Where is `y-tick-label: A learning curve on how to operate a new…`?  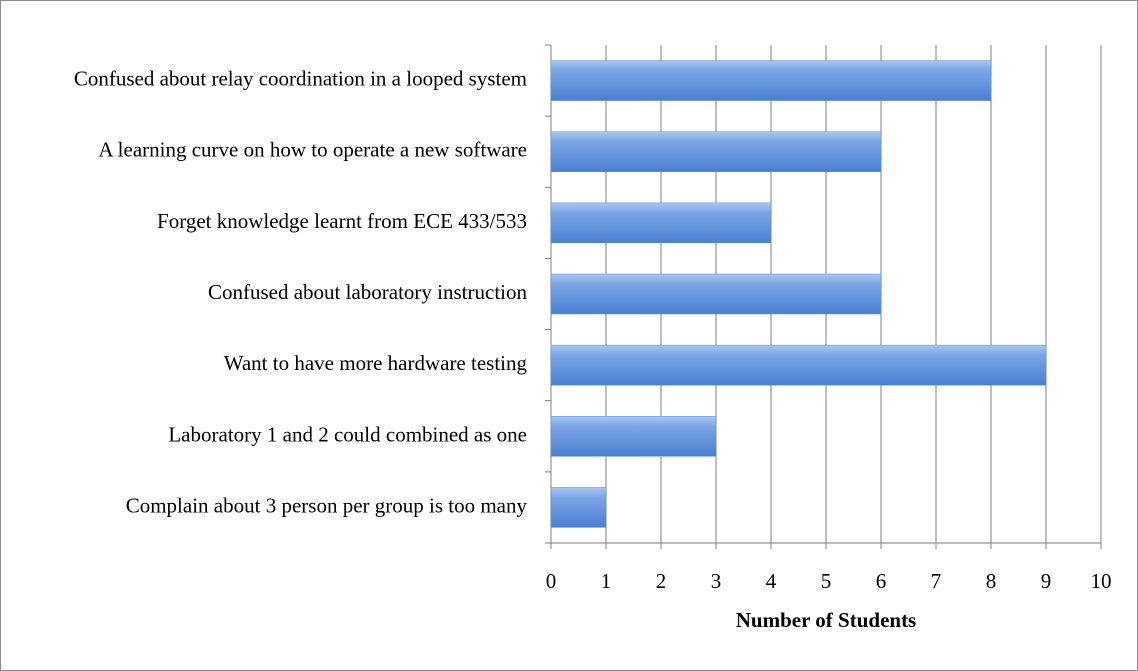 y-tick-label: A learning curve on how to operate a new… is located at coordinates (312, 150).